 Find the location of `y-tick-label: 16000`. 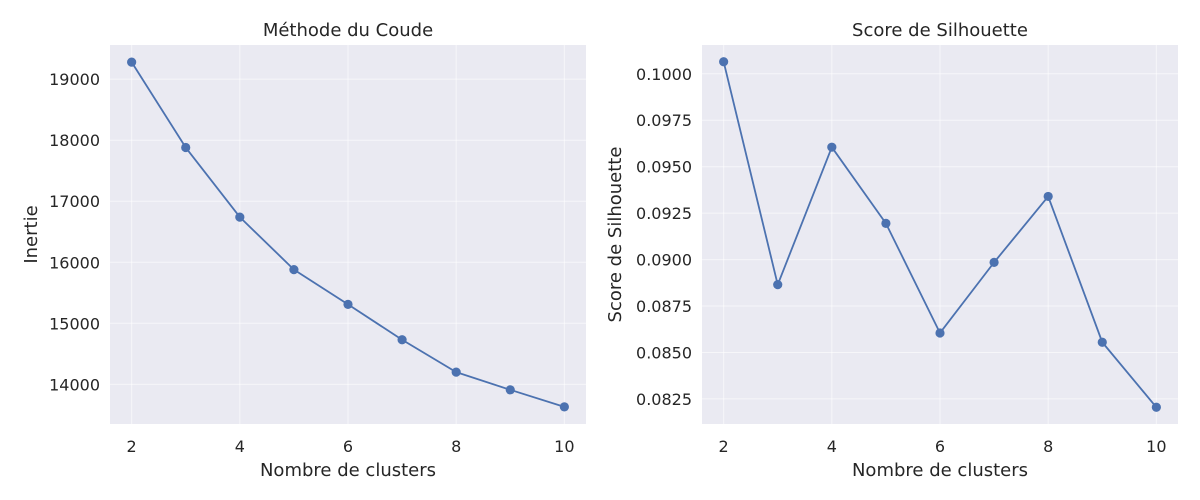

y-tick-label: 16000 is located at coordinates (74, 262).